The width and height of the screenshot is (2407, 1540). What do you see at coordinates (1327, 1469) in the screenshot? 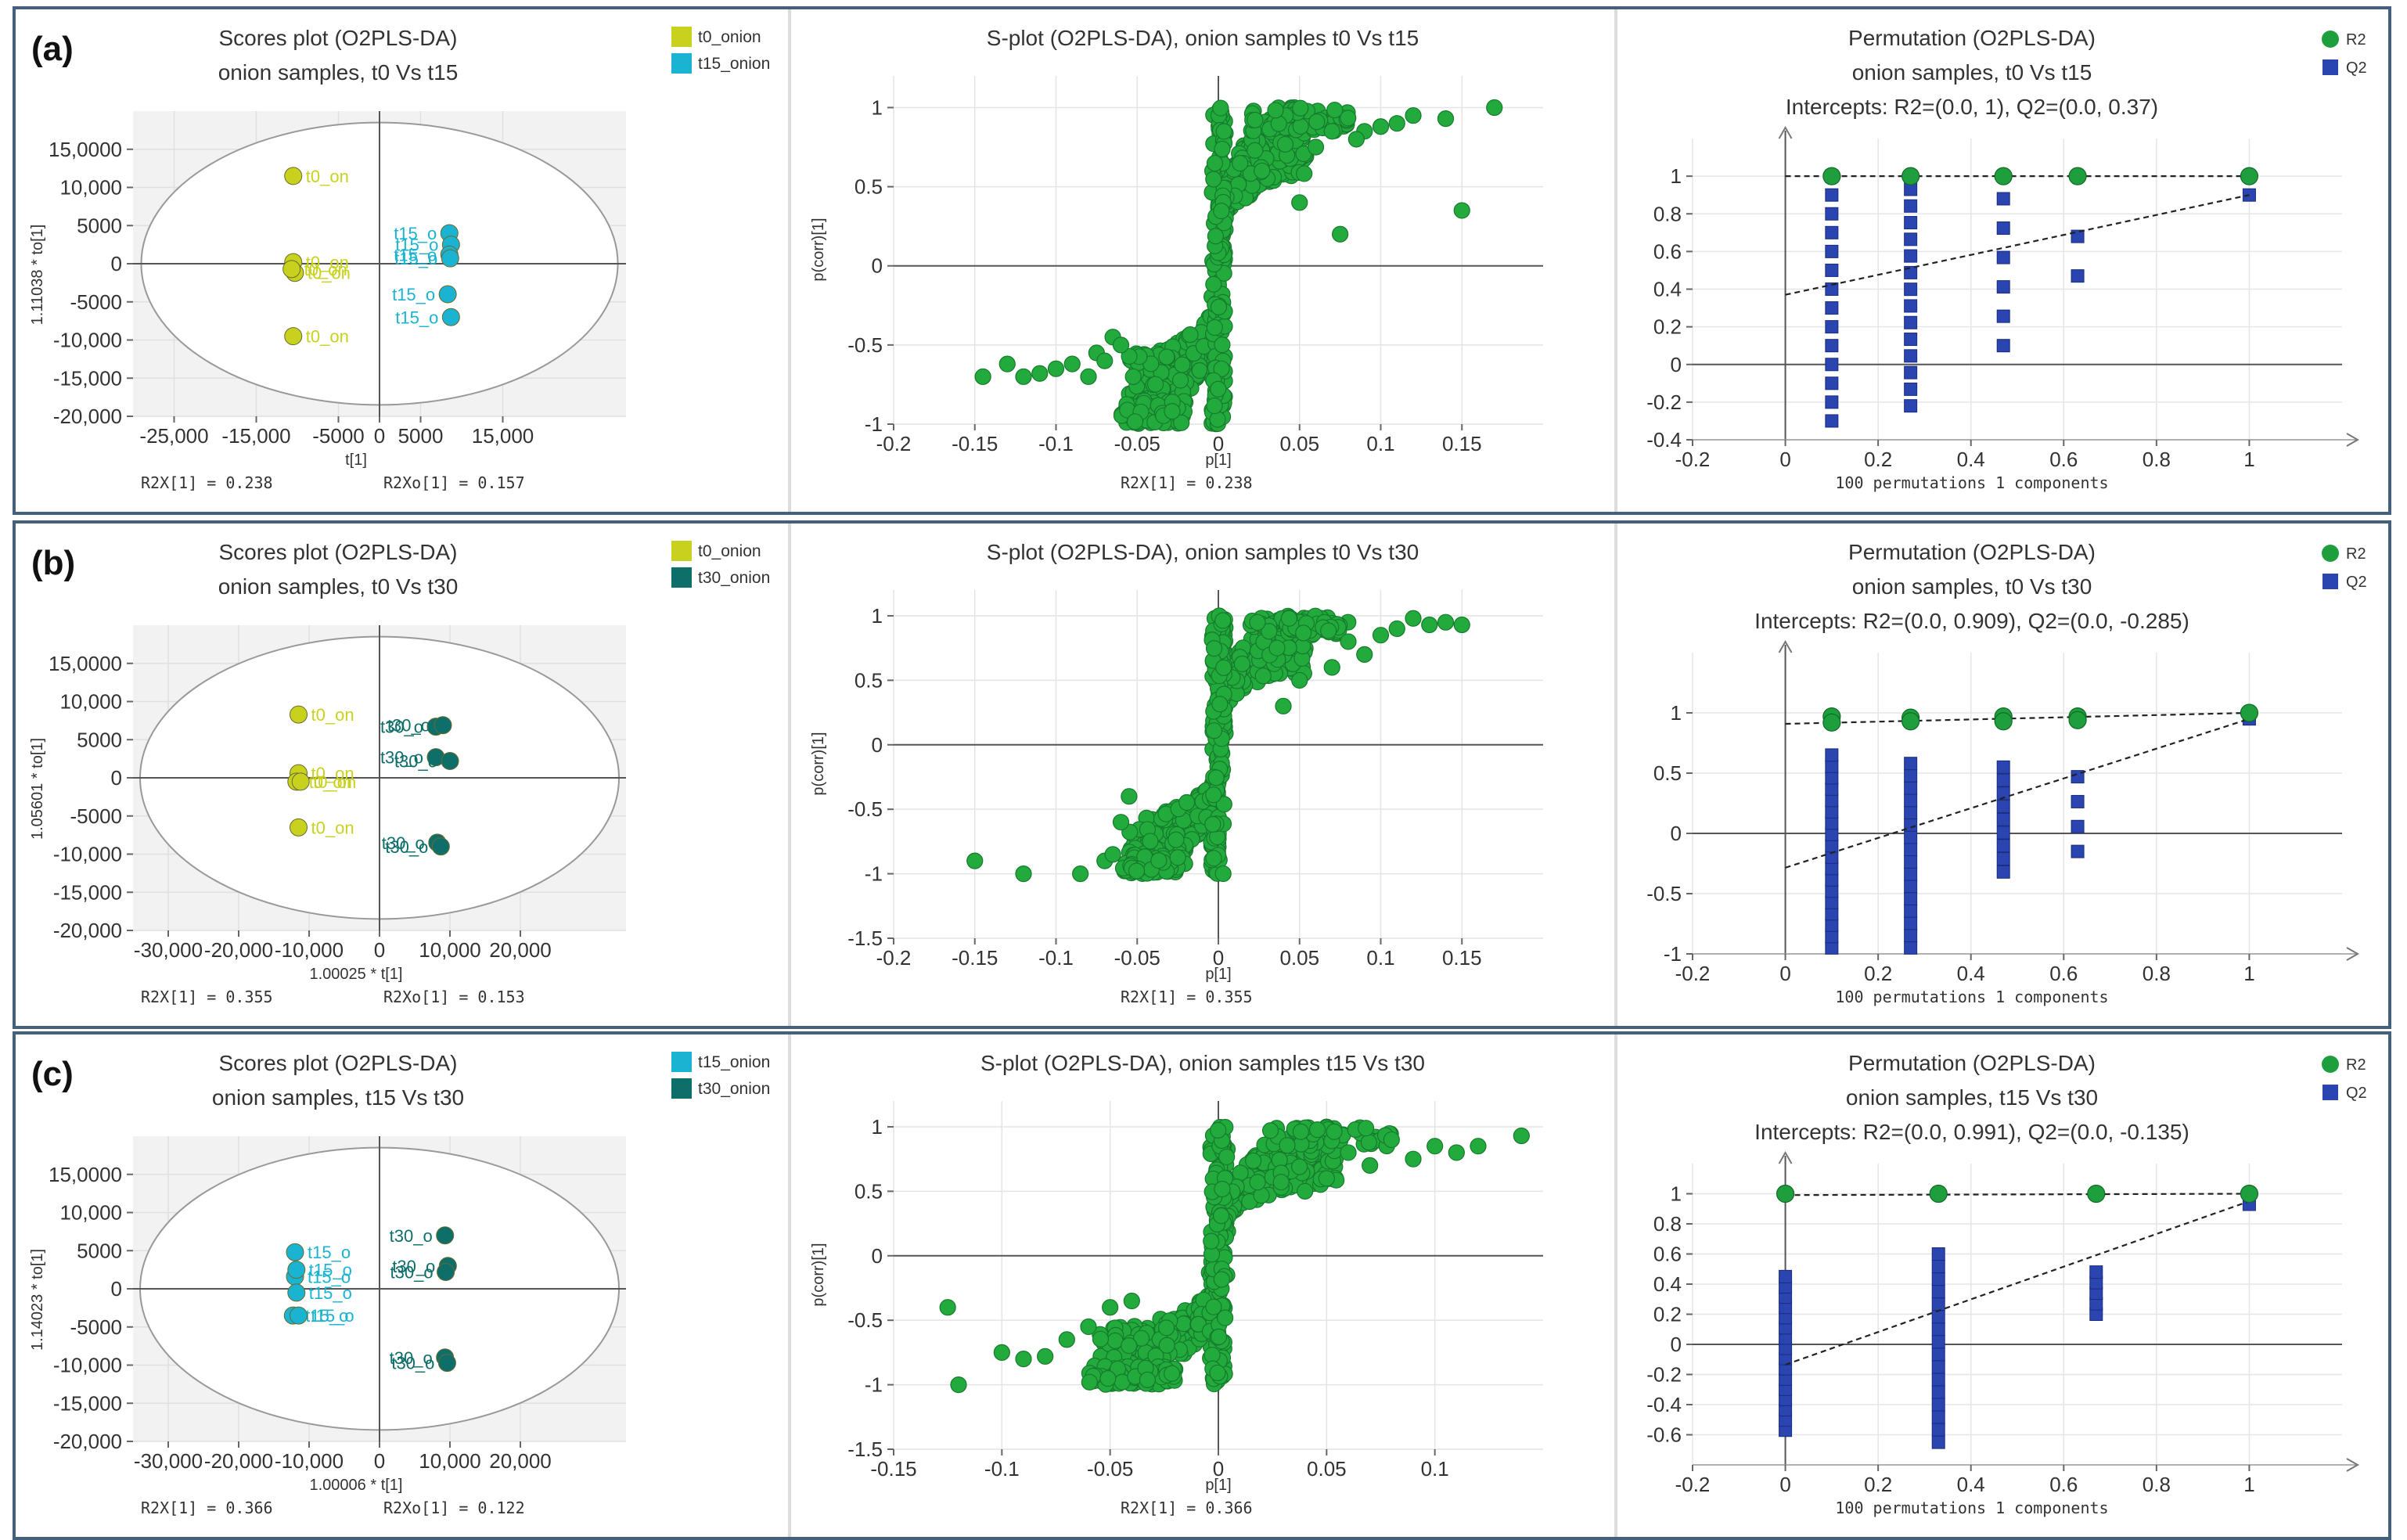
I see `splot-xtick-label: 0.05` at bounding box center [1327, 1469].